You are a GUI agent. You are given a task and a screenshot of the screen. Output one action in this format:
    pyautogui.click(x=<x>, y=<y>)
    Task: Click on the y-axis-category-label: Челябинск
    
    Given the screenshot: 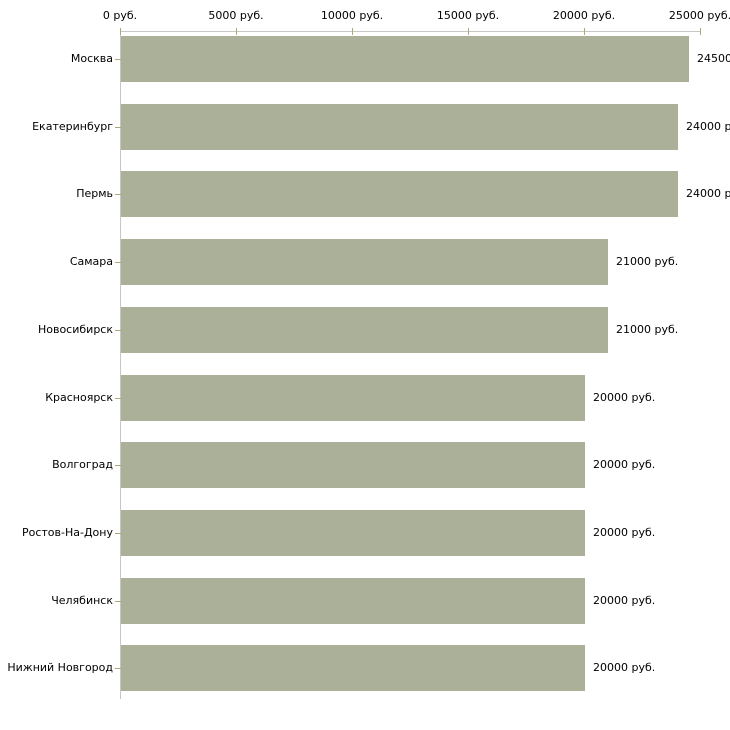 What is the action you would take?
    pyautogui.click(x=82, y=600)
    